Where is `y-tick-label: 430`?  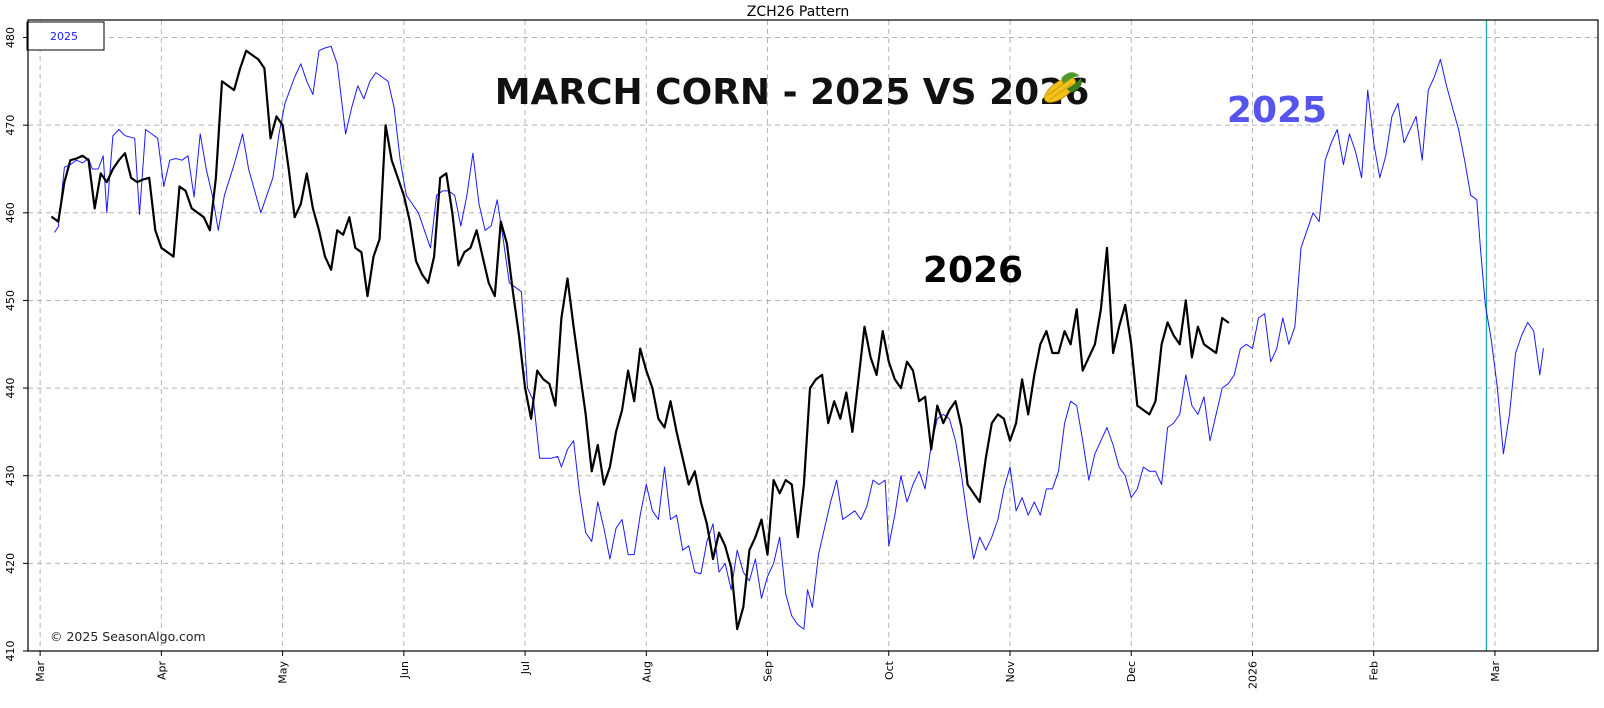 y-tick-label: 430 is located at coordinates (10, 475).